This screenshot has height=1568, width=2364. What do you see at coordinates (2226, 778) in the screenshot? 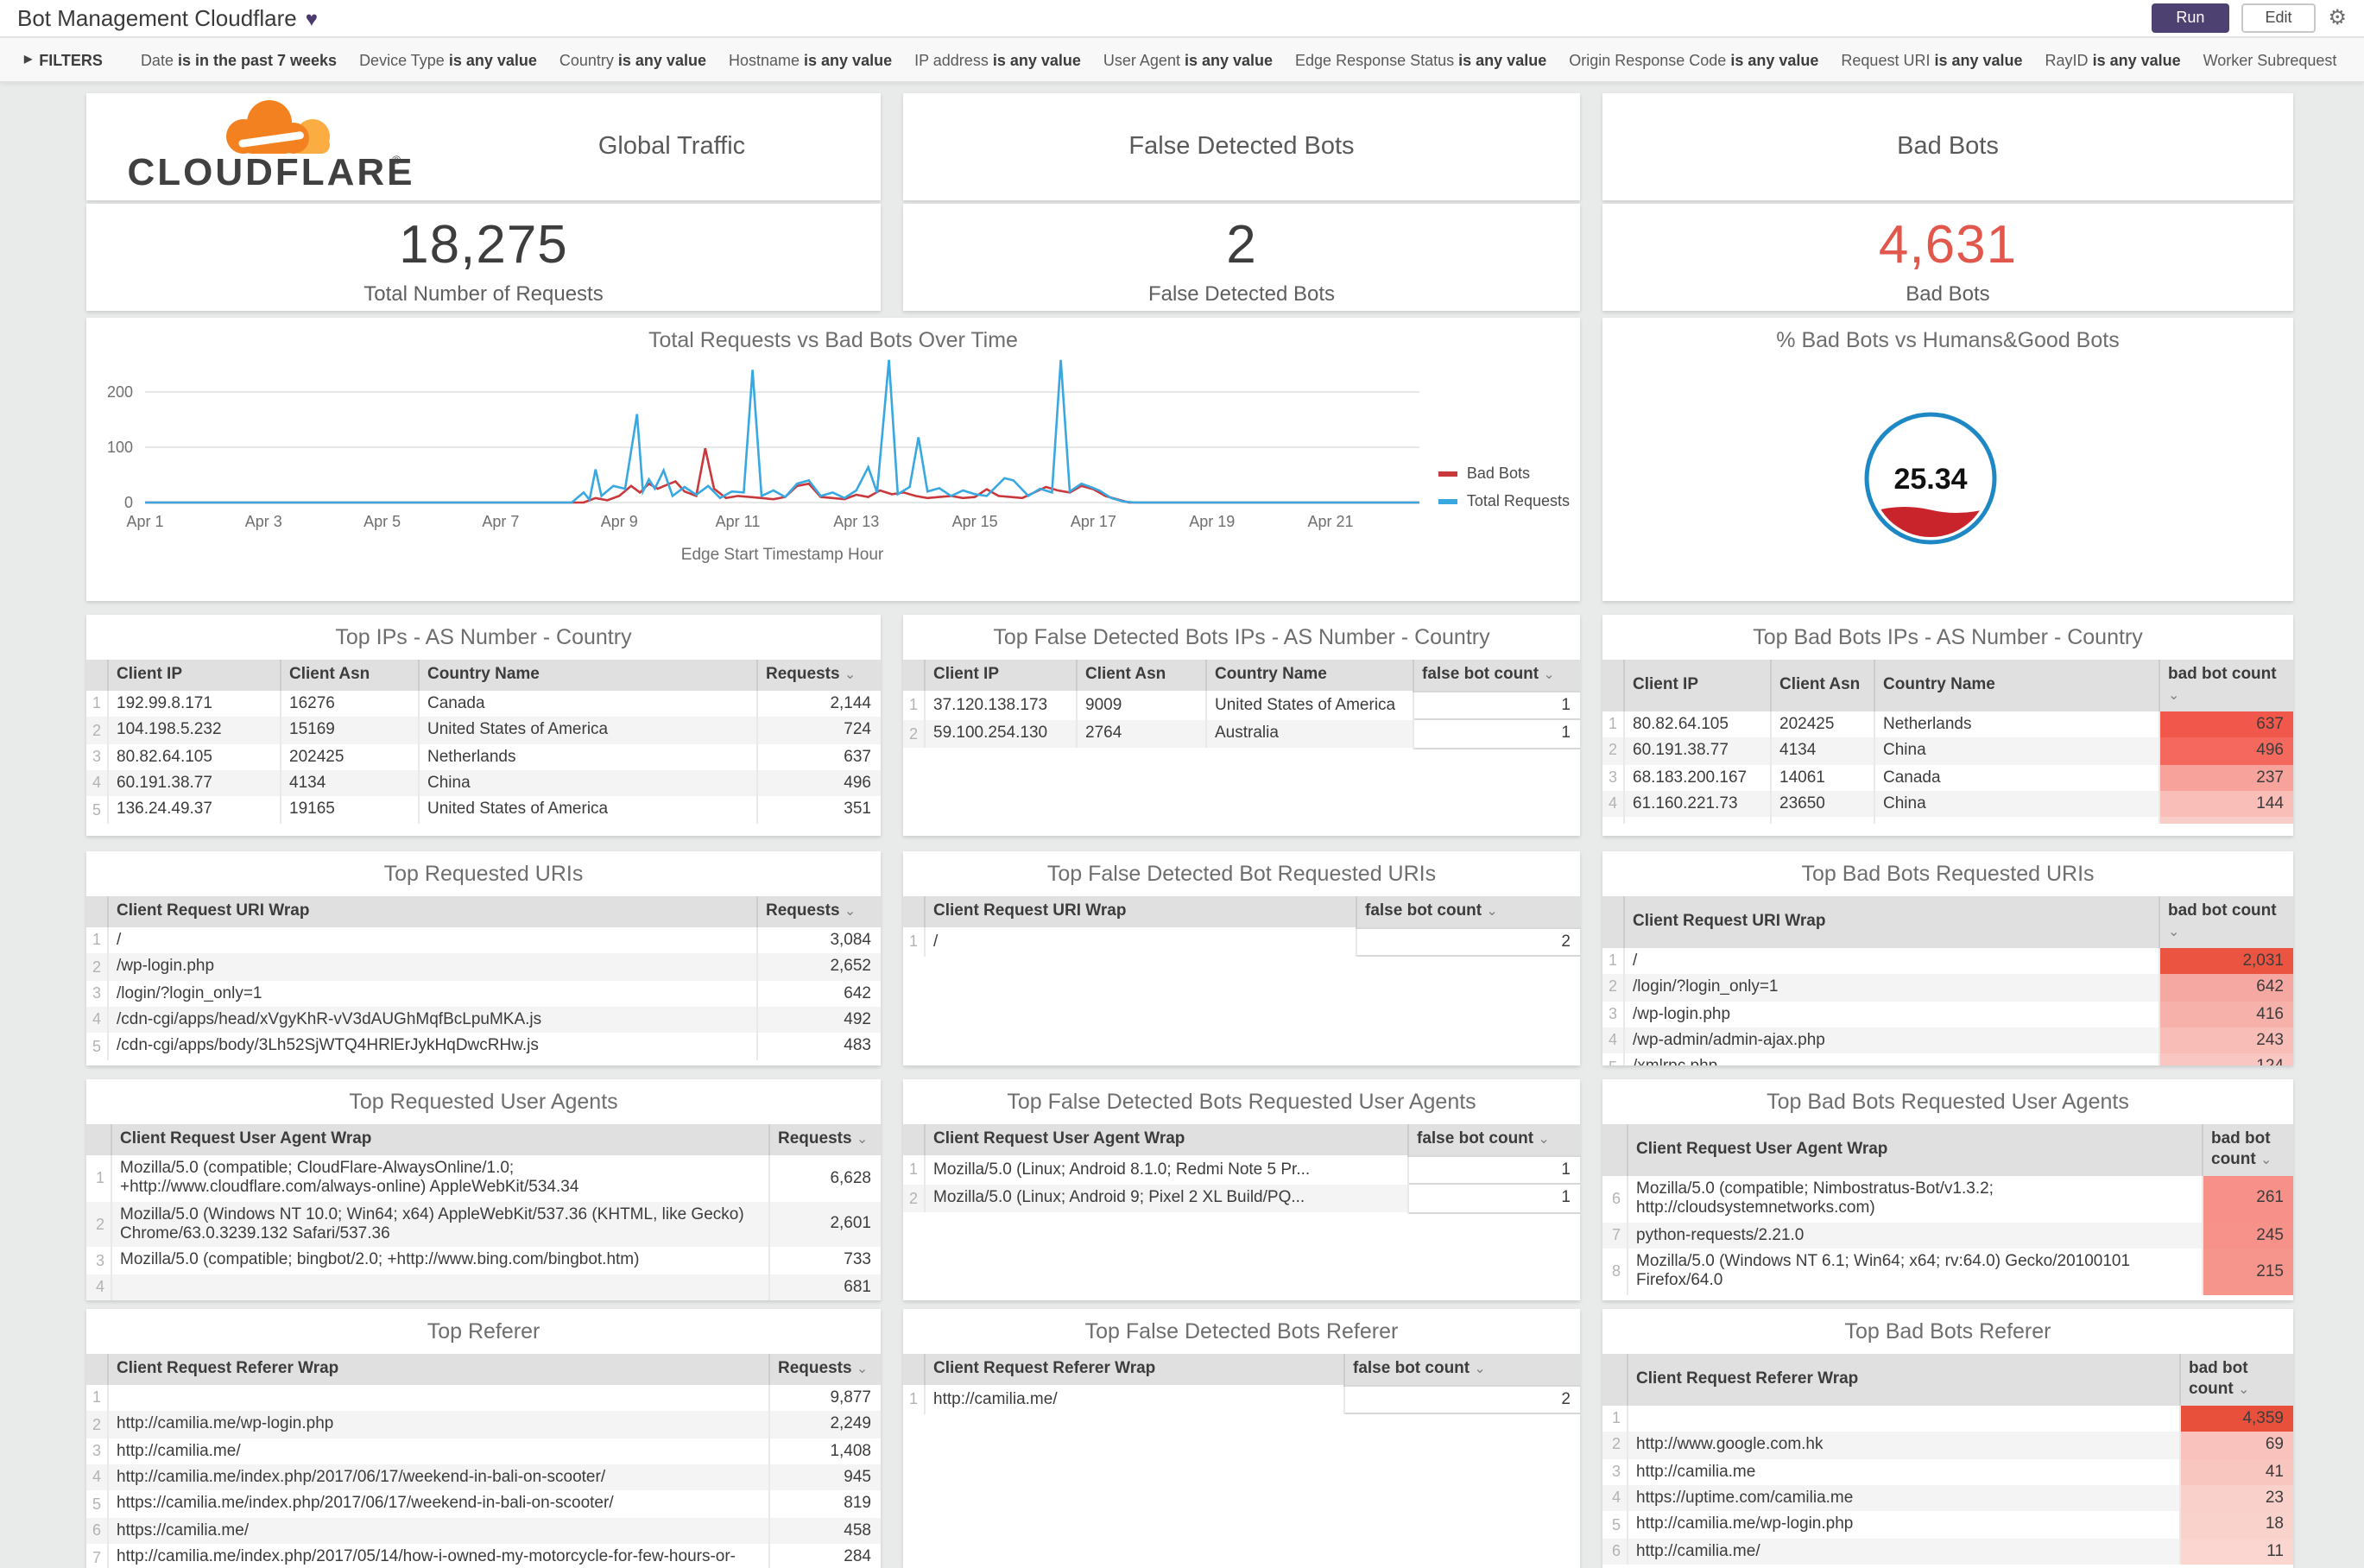
I see `table-cell: 237` at bounding box center [2226, 778].